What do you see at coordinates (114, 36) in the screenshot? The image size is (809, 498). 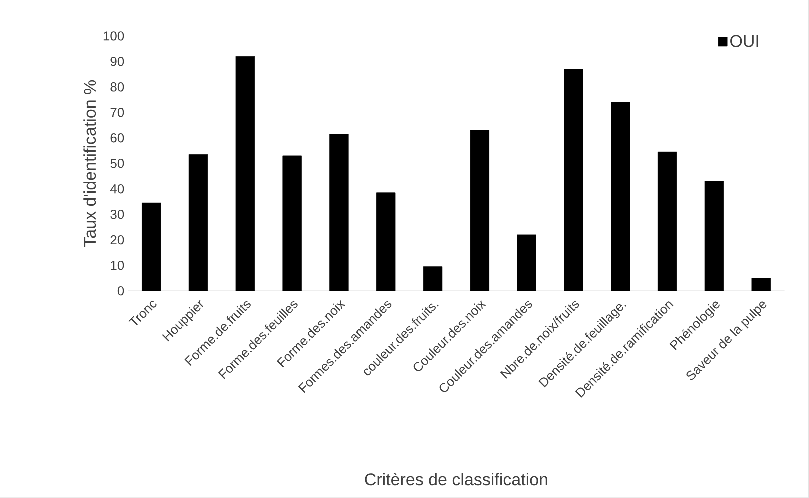 I see `y-tick-label: 100` at bounding box center [114, 36].